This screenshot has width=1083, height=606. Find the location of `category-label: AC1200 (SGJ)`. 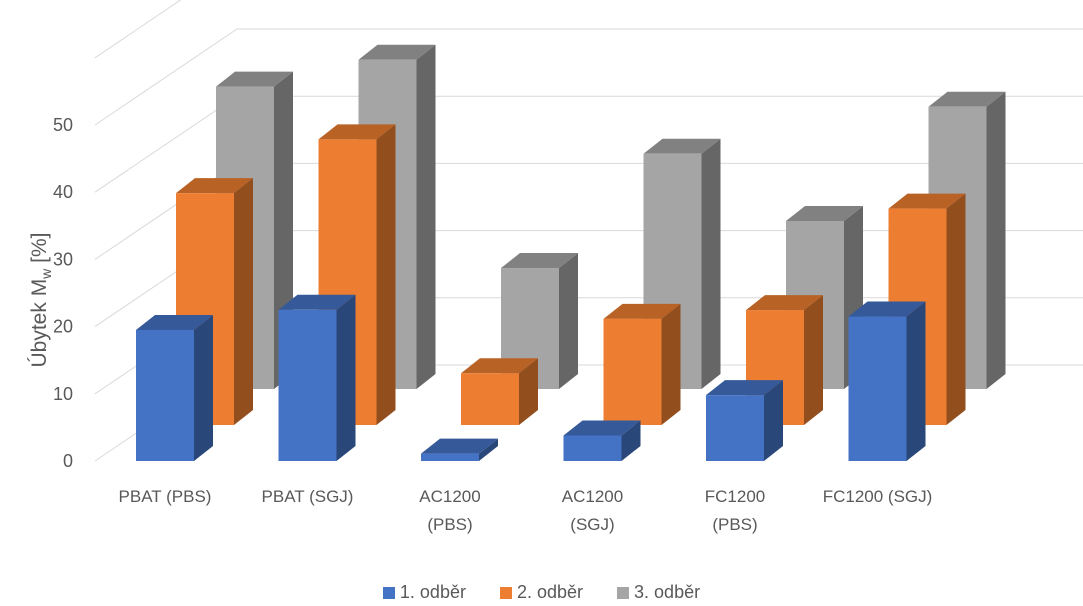

category-label: AC1200 (SGJ) is located at coordinates (592, 510).